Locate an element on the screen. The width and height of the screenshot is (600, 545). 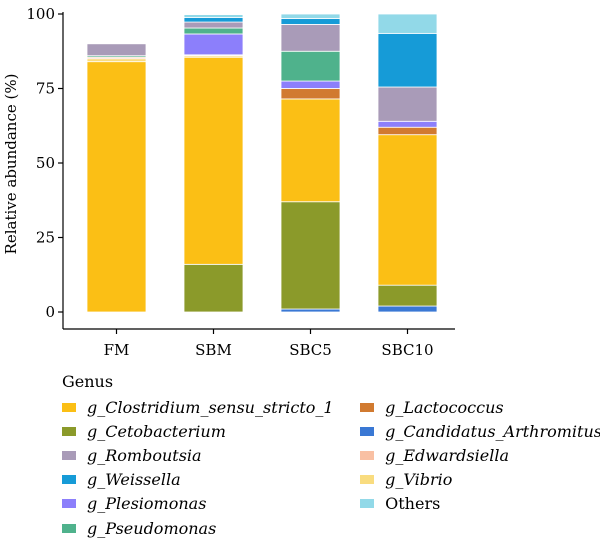
bar-segment-sbc10-g-weissella is located at coordinates (407, 60).